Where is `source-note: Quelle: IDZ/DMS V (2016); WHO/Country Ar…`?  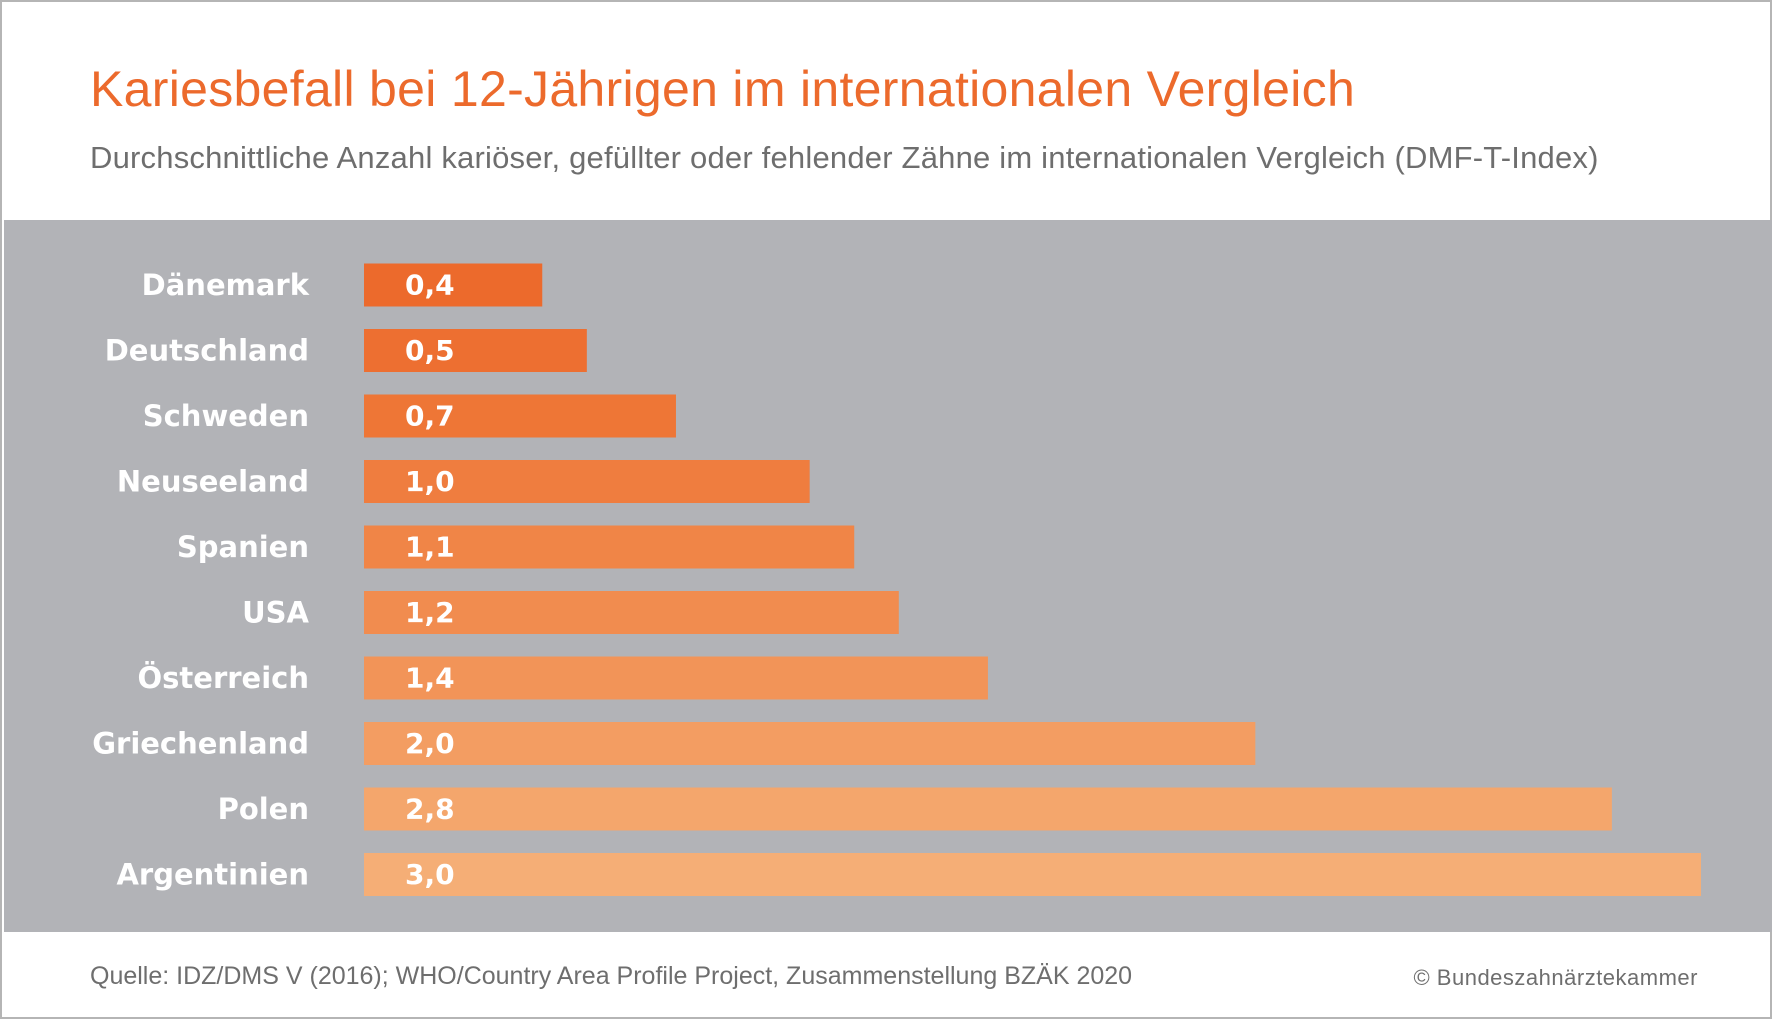
source-note: Quelle: IDZ/DMS V (2016); WHO/Country Ar… is located at coordinates (611, 976).